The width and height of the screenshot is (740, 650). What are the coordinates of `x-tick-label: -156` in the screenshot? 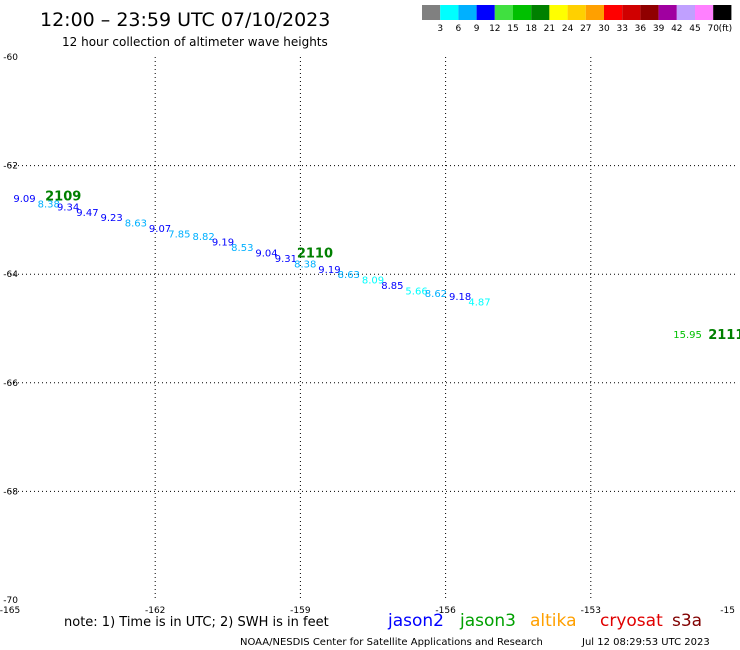 It's located at (445, 611).